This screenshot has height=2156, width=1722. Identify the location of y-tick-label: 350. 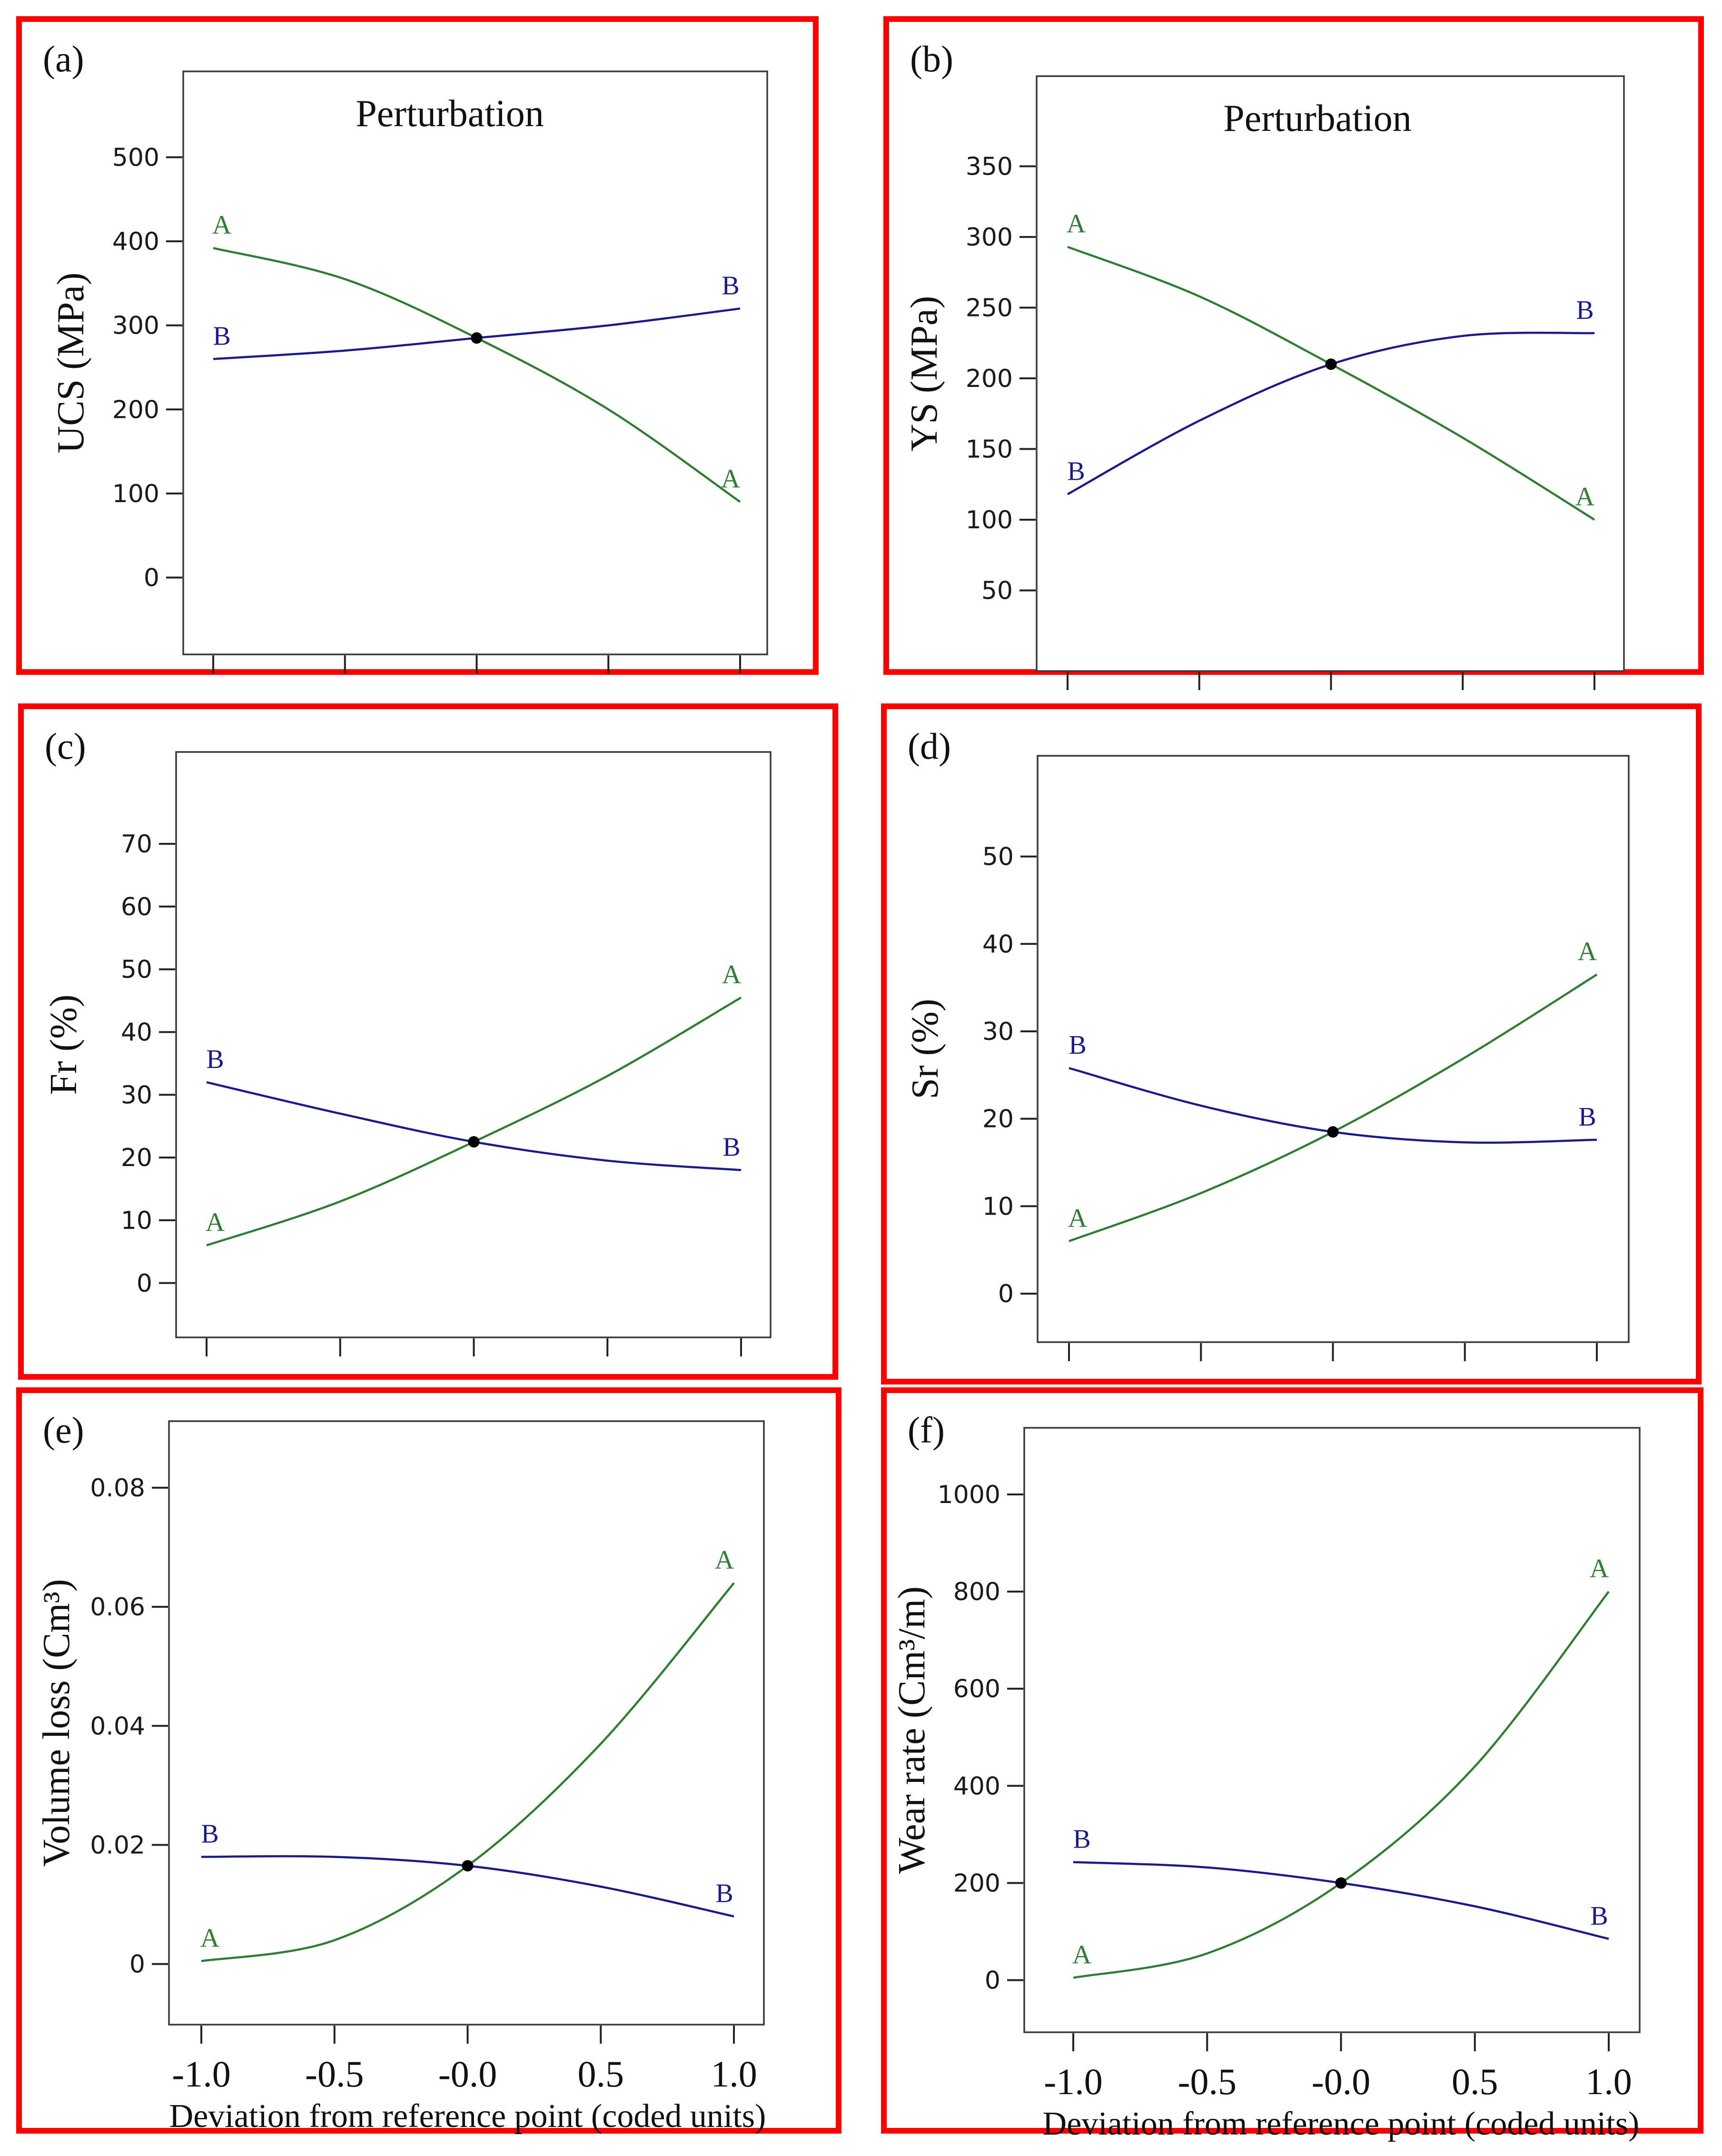
(989, 166).